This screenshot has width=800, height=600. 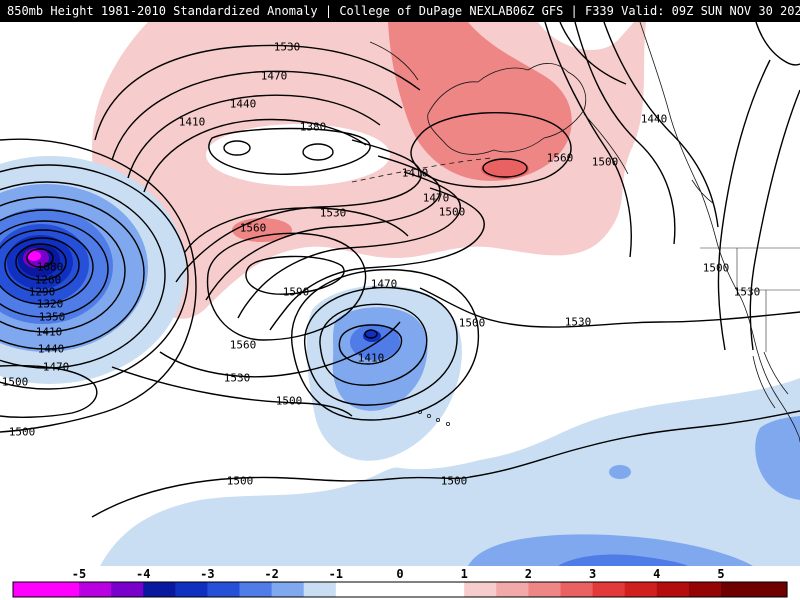 What do you see at coordinates (610, 550) in the screenshot?
I see `south-band-mid` at bounding box center [610, 550].